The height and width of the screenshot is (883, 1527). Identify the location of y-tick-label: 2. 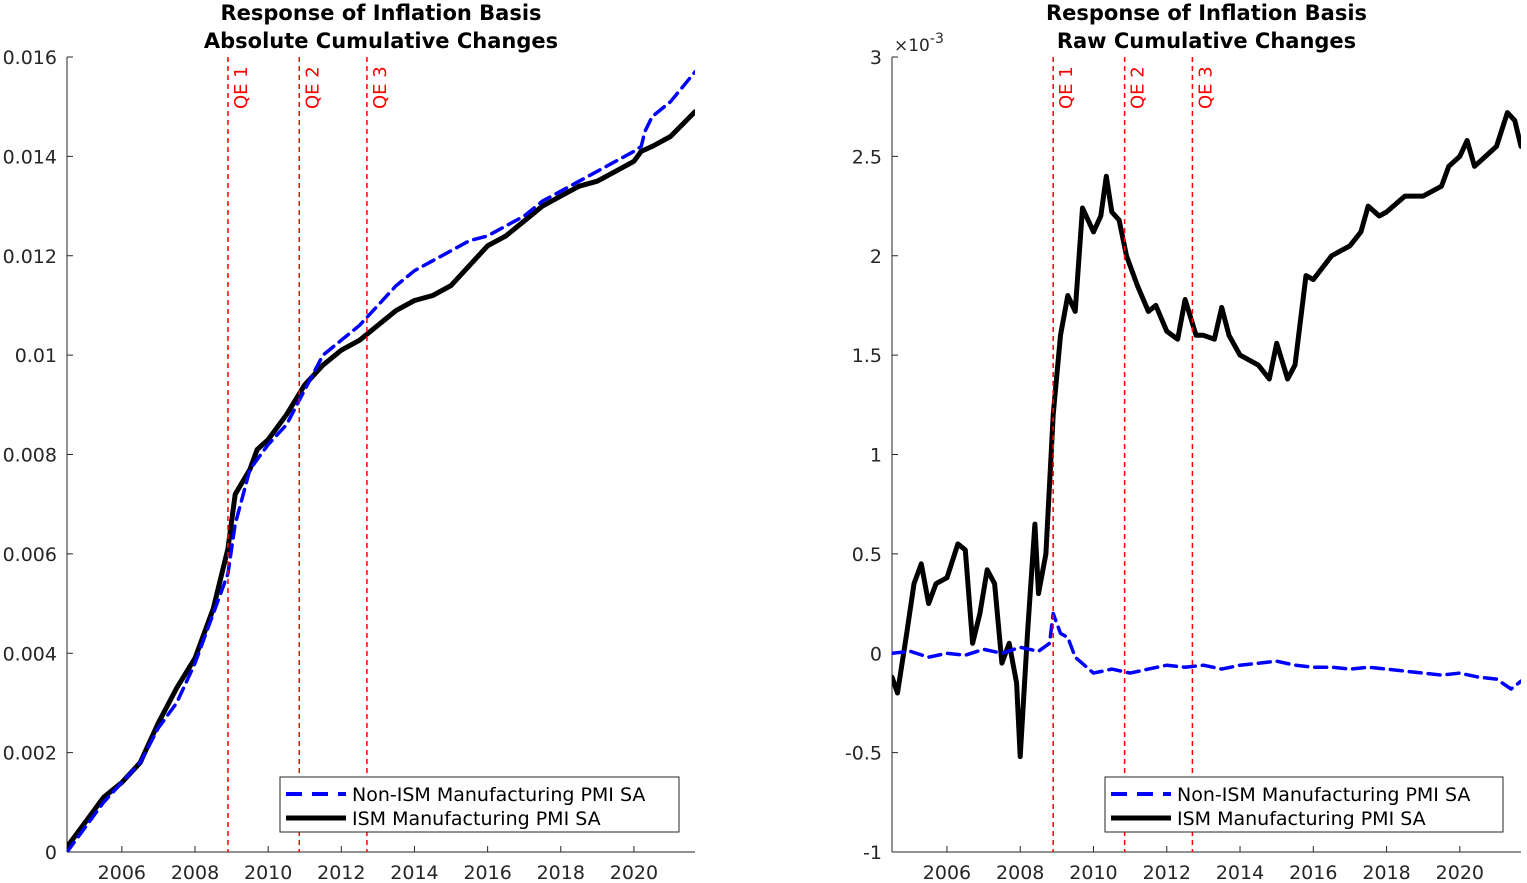
(876, 257).